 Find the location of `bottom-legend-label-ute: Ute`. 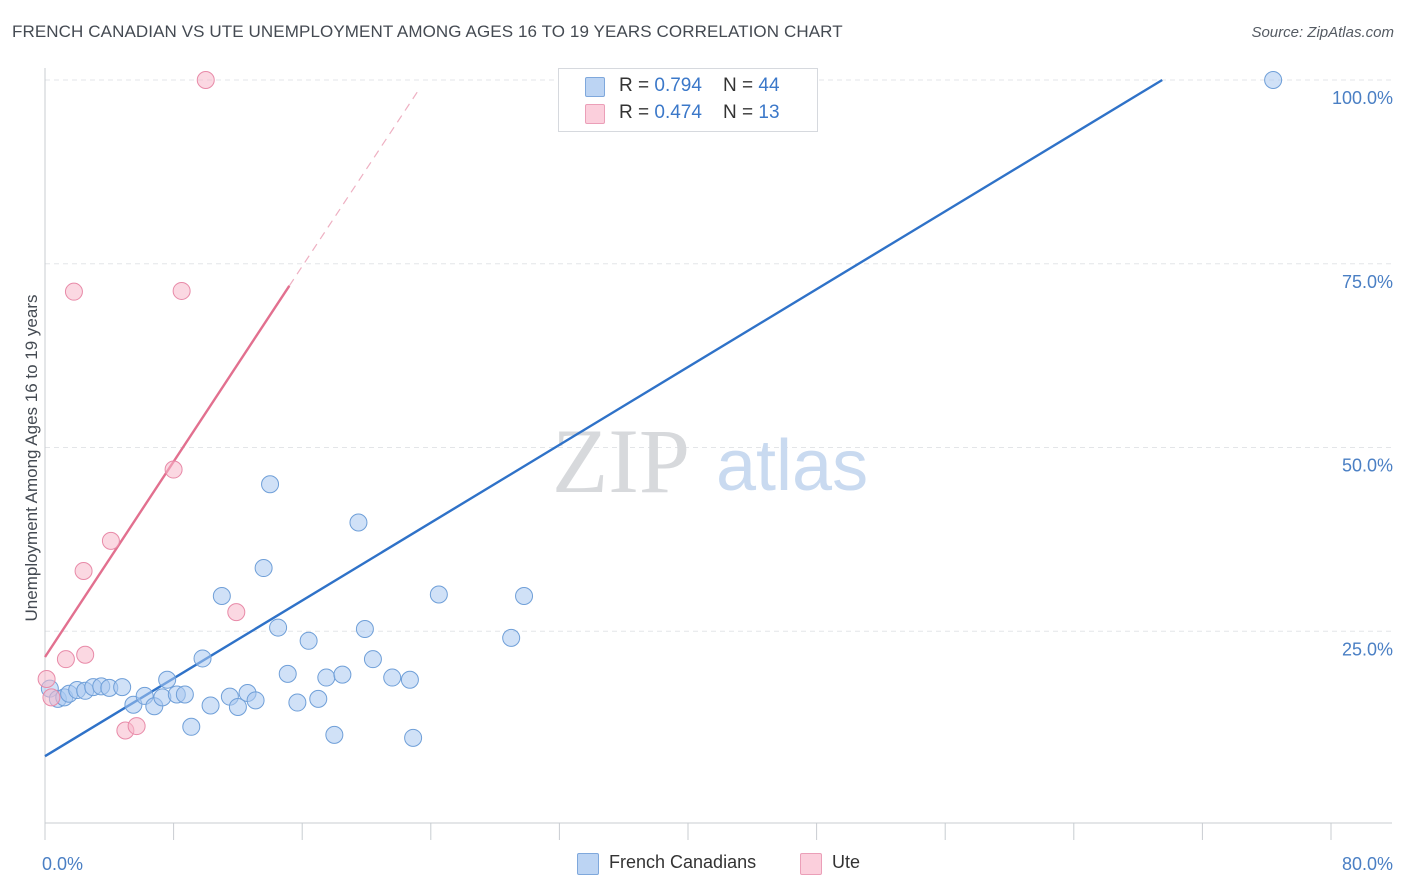

bottom-legend-label-ute: Ute is located at coordinates (846, 862).